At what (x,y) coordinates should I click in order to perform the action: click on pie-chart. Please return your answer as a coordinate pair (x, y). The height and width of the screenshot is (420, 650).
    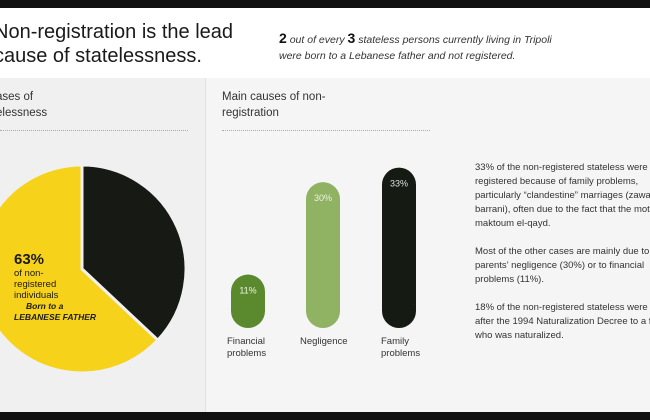
    Looking at the image, I should click on (94, 269).